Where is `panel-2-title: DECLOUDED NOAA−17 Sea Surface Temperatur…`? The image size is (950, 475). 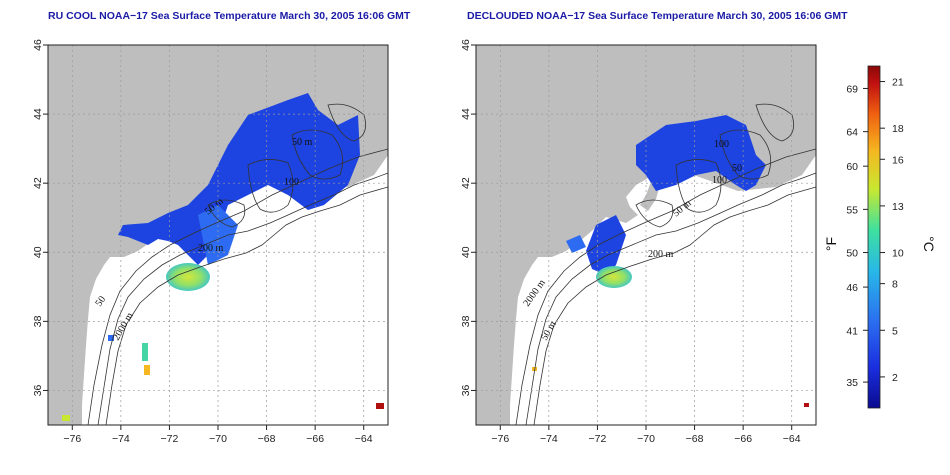
panel-2-title: DECLOUDED NOAA−17 Sea Surface Temperatur… is located at coordinates (657, 16).